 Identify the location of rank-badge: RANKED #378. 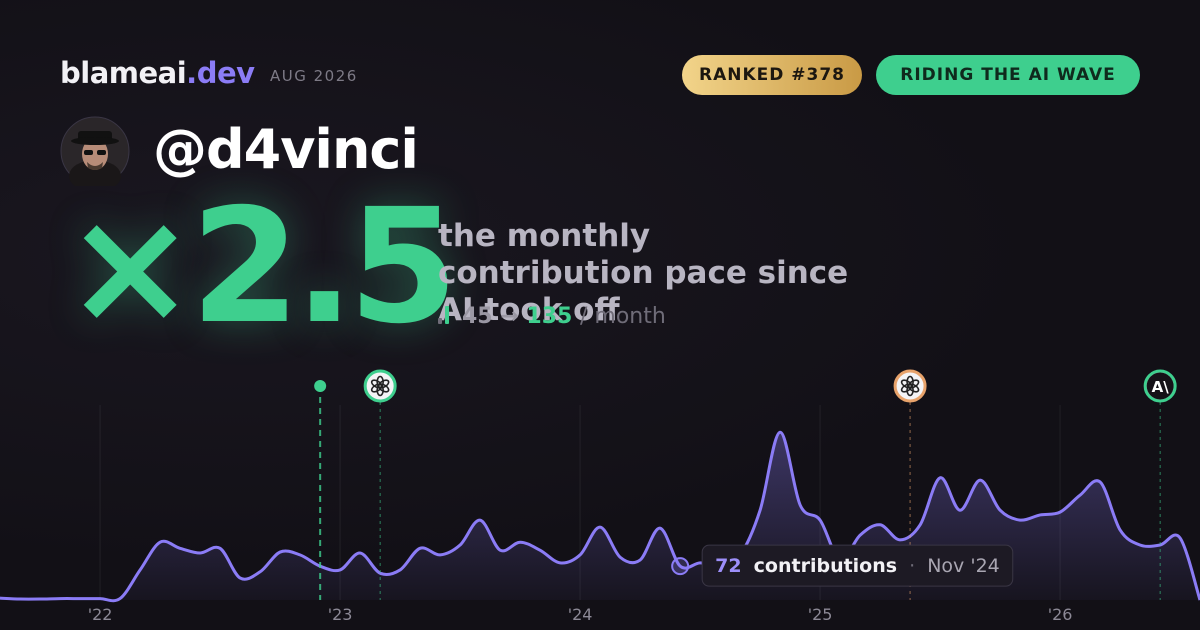
(772, 75).